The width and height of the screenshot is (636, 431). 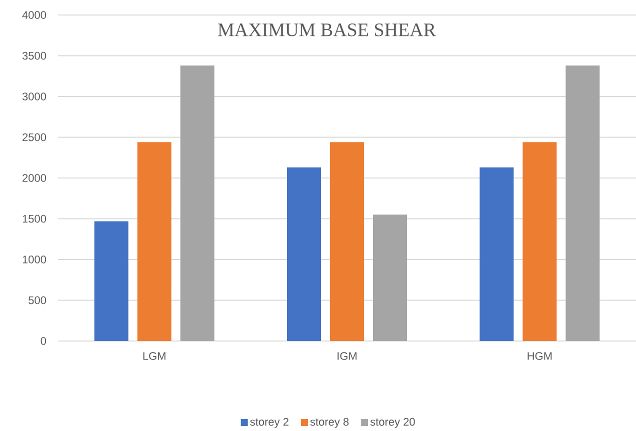 What do you see at coordinates (34, 15) in the screenshot?
I see `y-tick-label: 4000` at bounding box center [34, 15].